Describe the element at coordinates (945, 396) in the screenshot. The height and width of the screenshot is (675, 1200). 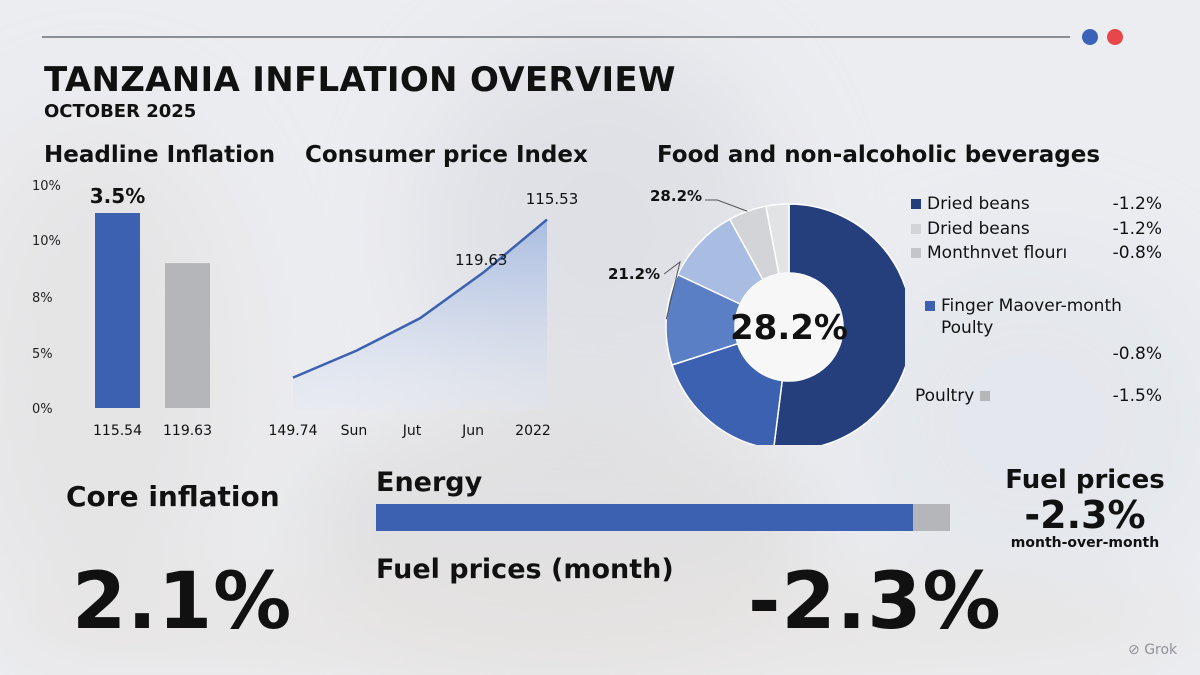
I see `legend-label: Poultry` at that location.